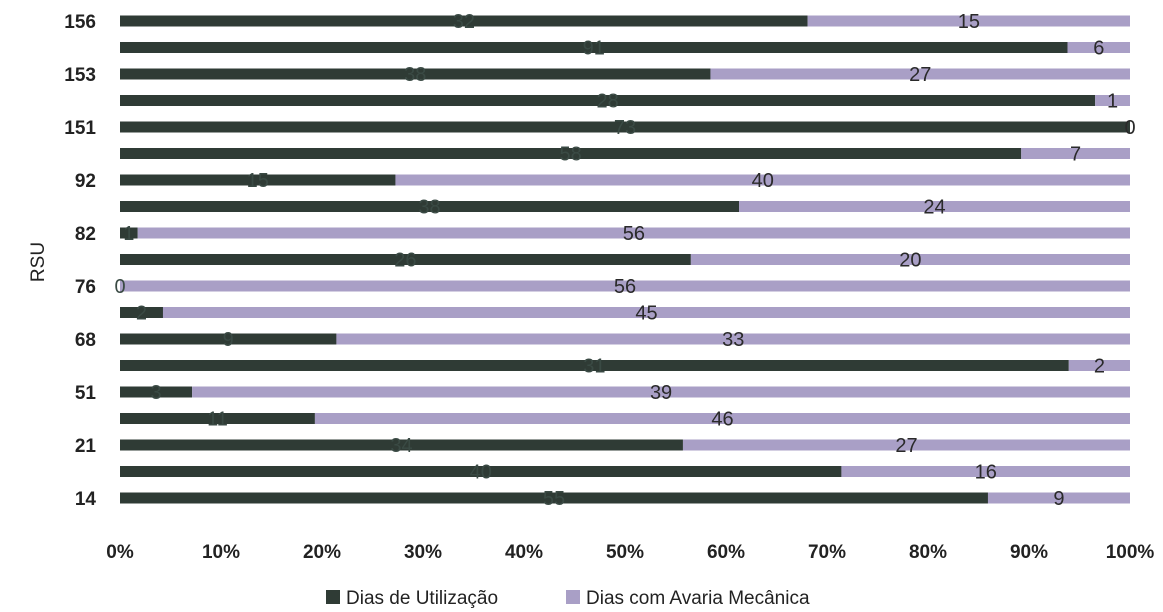 This screenshot has height=612, width=1163. Describe the element at coordinates (573, 597) in the screenshot. I see `legend-swatch-dias-com-avaria-mecanica` at that location.